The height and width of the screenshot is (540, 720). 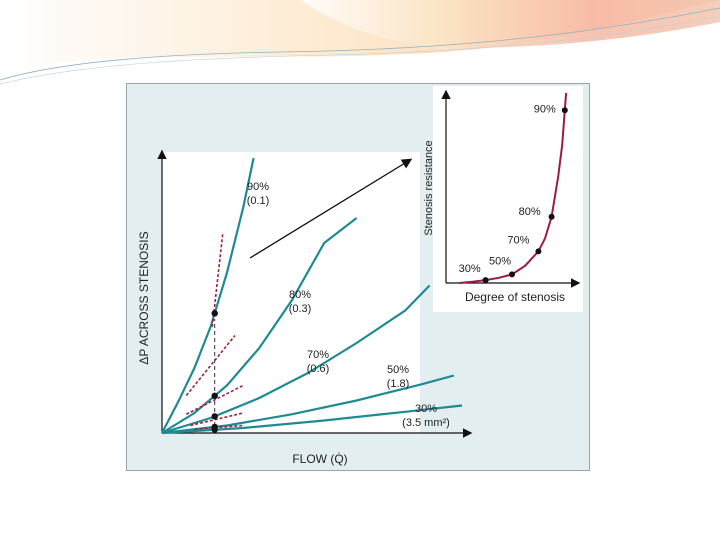 What do you see at coordinates (258, 201) in the screenshot?
I see `series-label-value: (0.1)` at bounding box center [258, 201].